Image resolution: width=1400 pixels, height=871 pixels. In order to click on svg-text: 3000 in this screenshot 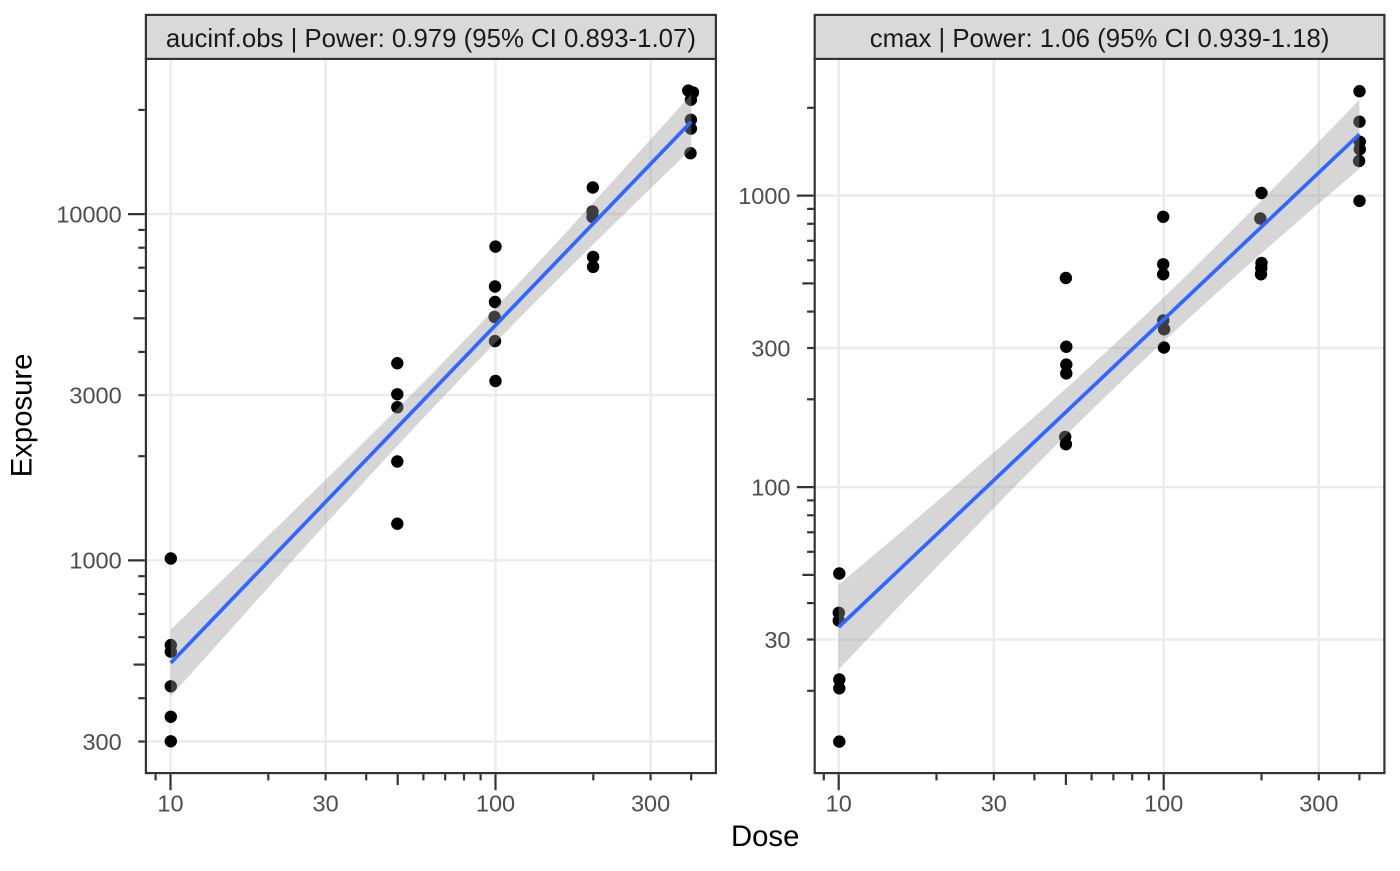, I will do `click(95, 396)`.